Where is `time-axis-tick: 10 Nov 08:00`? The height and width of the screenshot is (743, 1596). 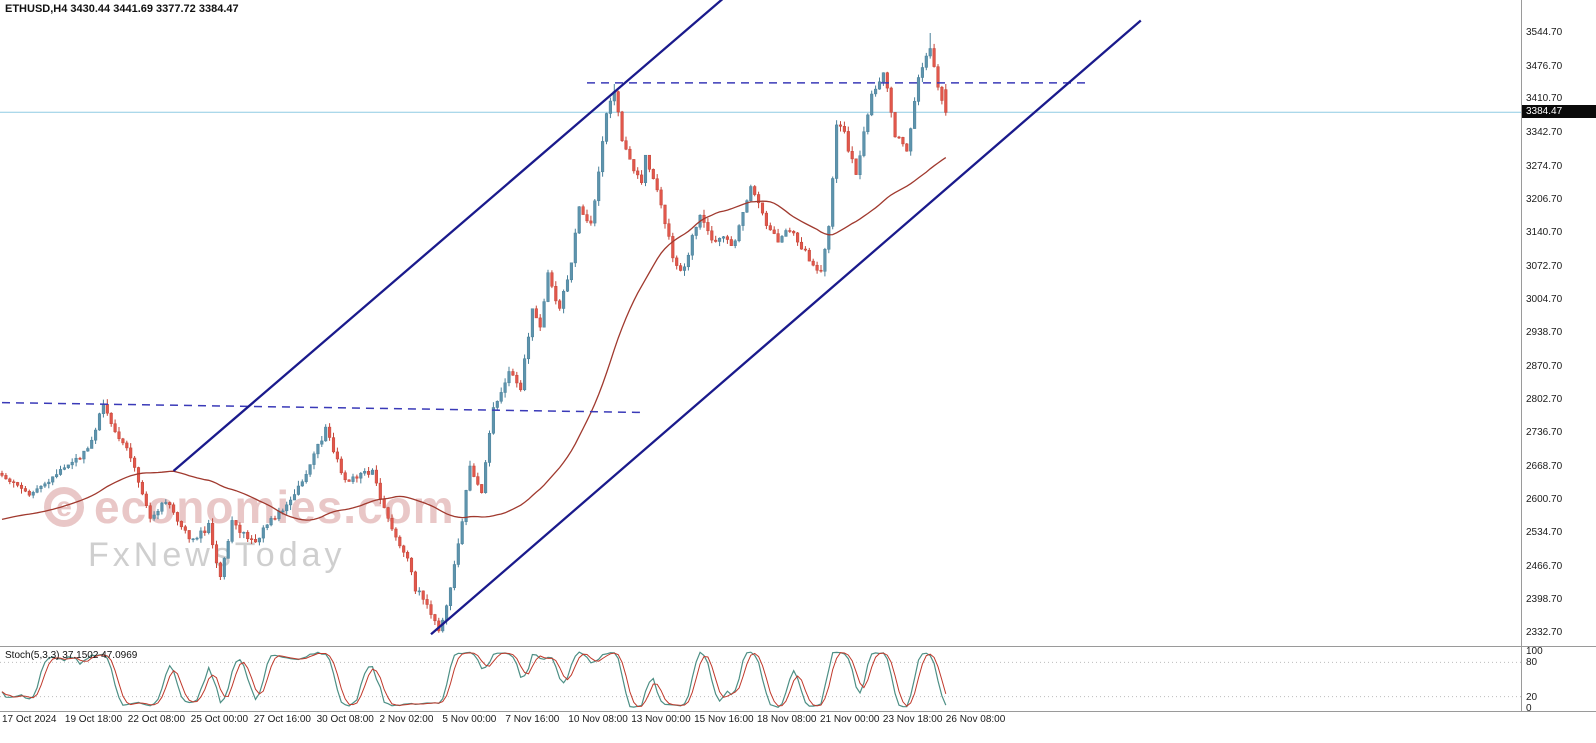
time-axis-tick: 10 Nov 08:00 is located at coordinates (598, 719).